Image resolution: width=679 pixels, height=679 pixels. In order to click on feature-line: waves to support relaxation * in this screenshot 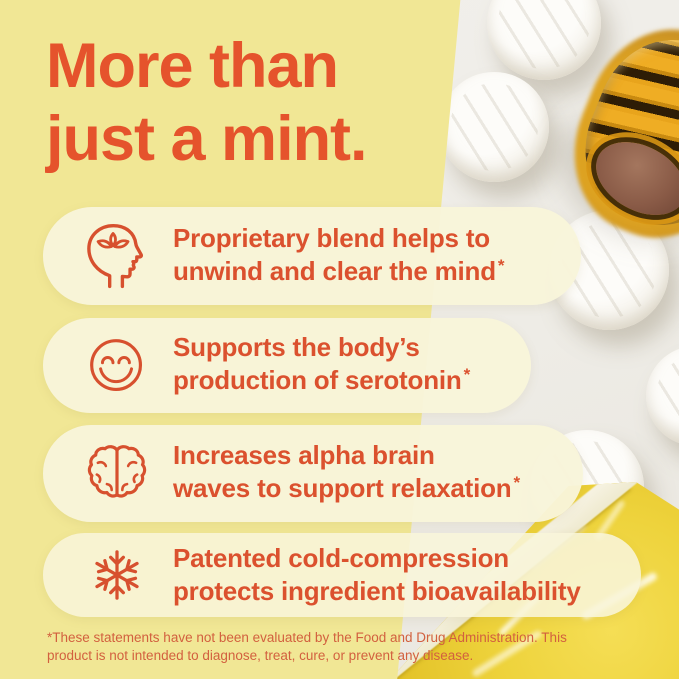, I will do `click(346, 490)`.